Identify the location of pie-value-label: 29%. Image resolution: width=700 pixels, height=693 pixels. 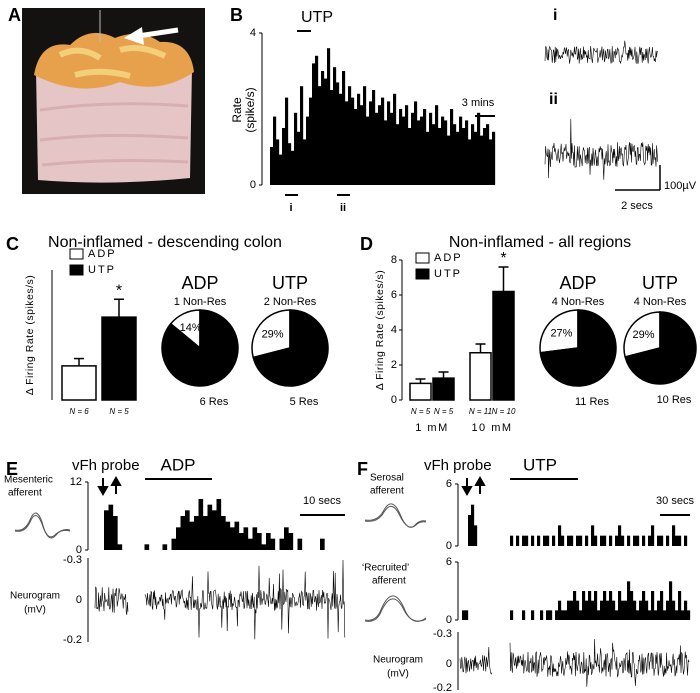
(273, 334).